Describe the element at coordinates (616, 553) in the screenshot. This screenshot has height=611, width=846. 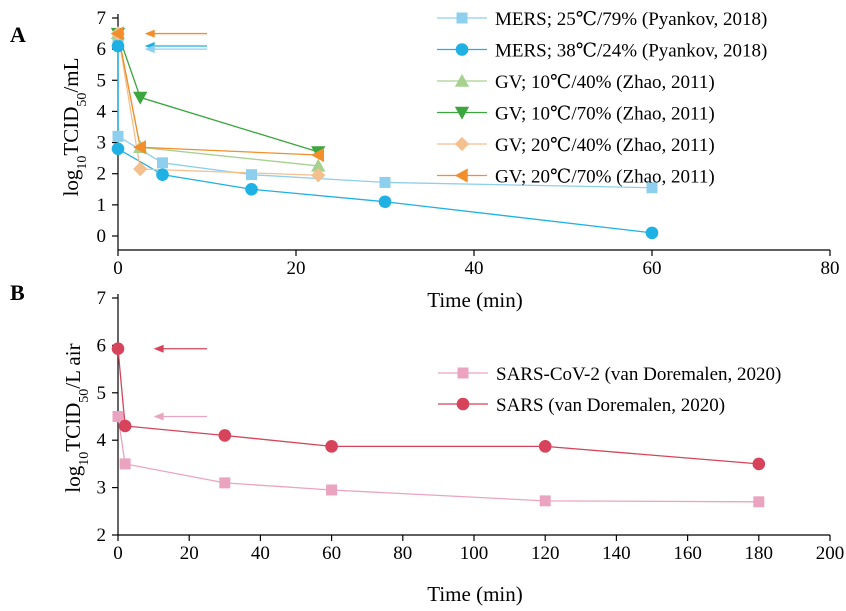
I see `panel-b-x-tick-label: 140` at that location.